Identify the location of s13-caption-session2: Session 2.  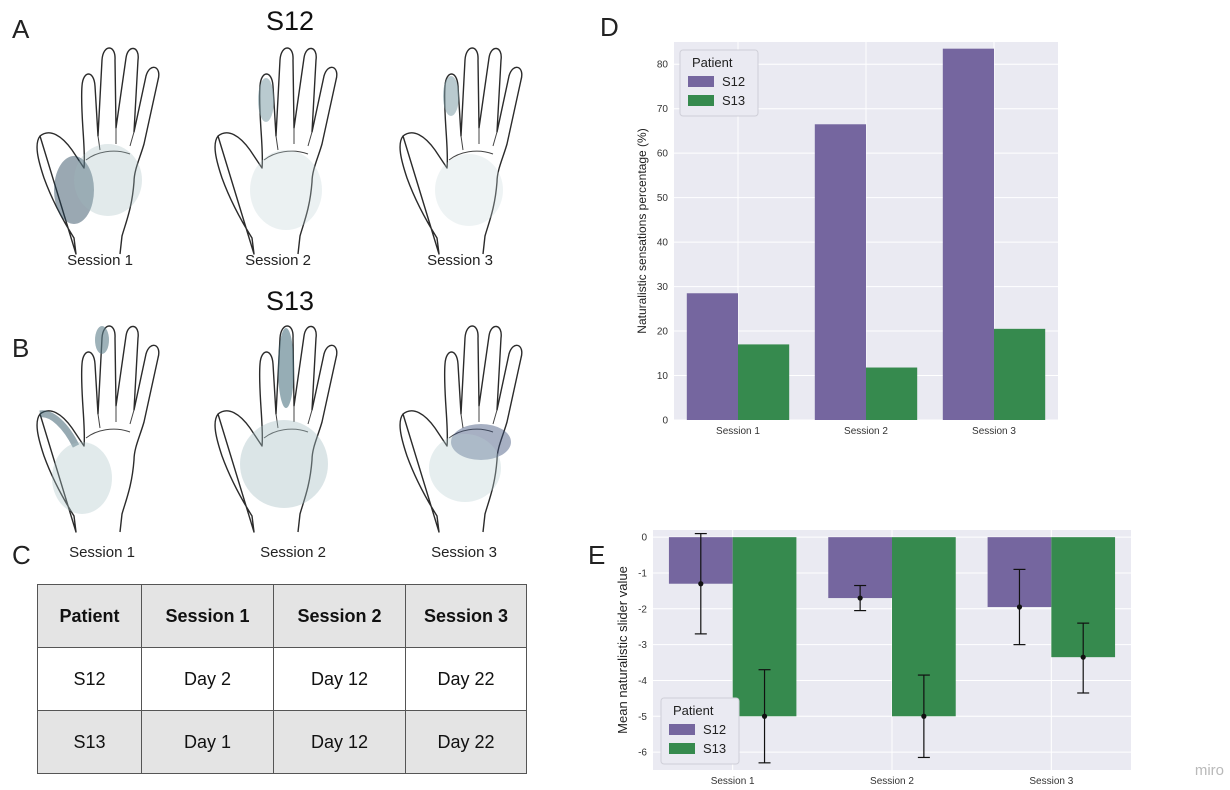
(293, 552).